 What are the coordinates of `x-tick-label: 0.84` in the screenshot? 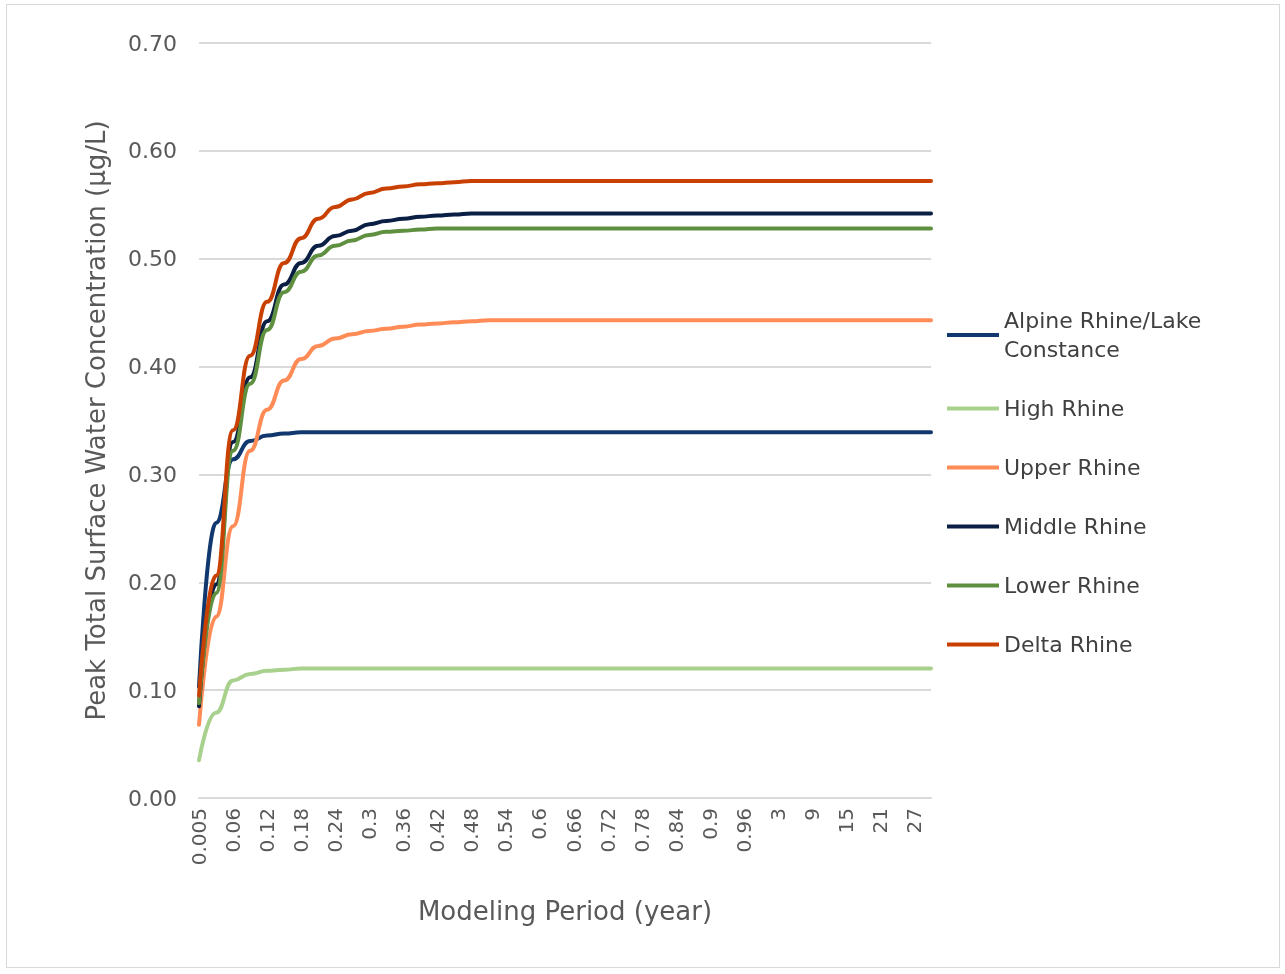 It's located at (675, 830).